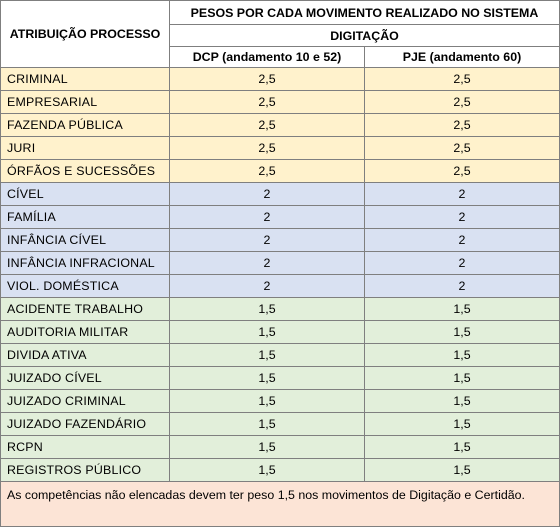 This screenshot has width=560, height=527. Describe the element at coordinates (85, 34) in the screenshot. I see `header-stub: ATRIBUIÇÃO PROCESSO` at that location.